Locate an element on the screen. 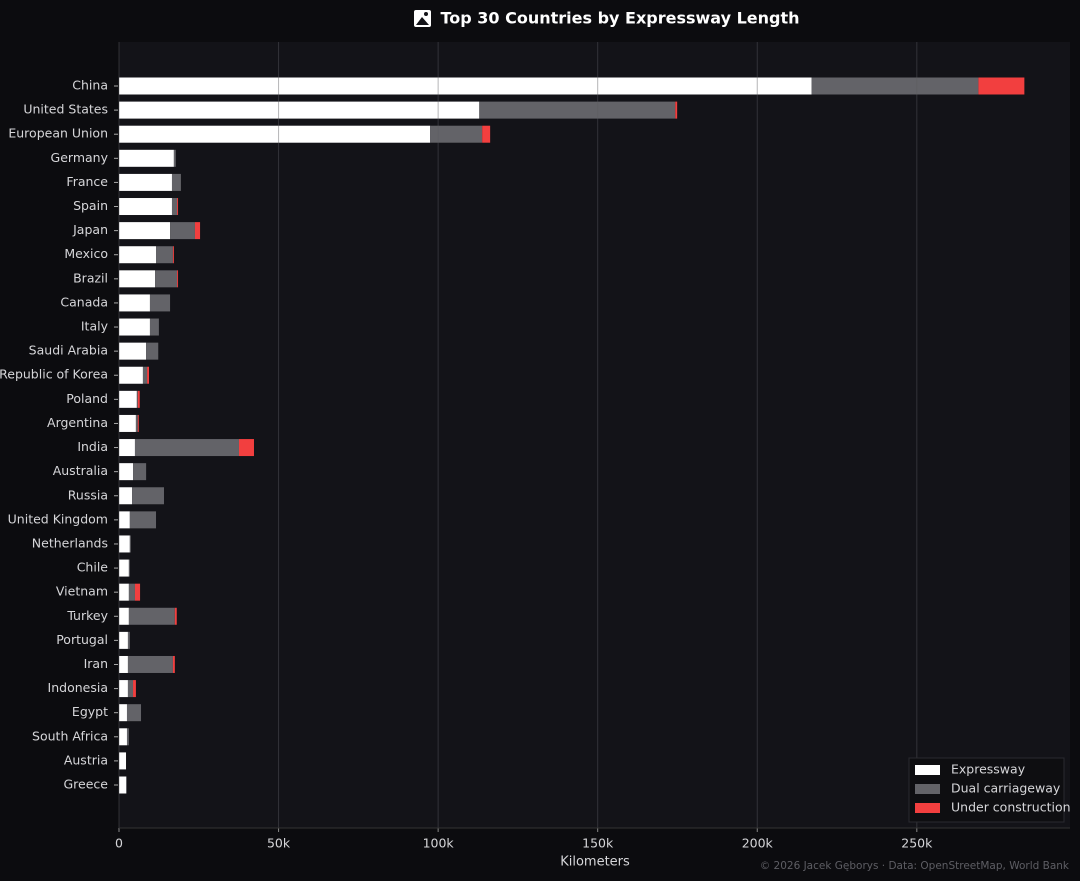 This screenshot has height=881, width=1080. y-tick-label: United States is located at coordinates (65, 109).